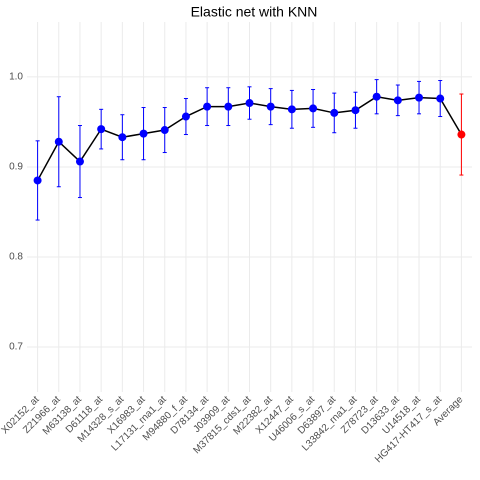 The height and width of the screenshot is (480, 480). Describe the element at coordinates (16, 167) in the screenshot. I see `y-tick-label: 0.9` at that location.